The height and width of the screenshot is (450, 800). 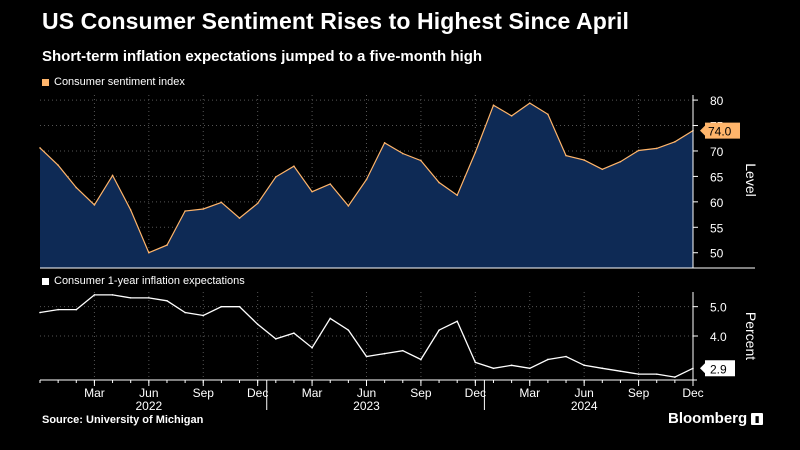 What do you see at coordinates (702, 130) in the screenshot?
I see `last-value-pointer-sentiment` at bounding box center [702, 130].